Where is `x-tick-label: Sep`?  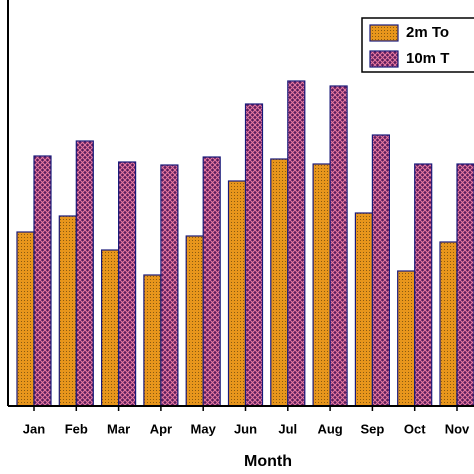 x-tick-label: Sep is located at coordinates (372, 428).